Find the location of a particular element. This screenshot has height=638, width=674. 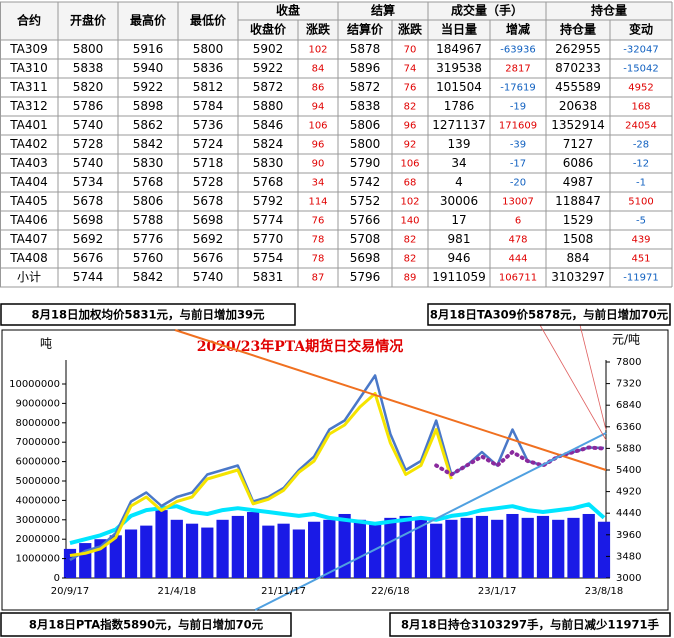

y-tick-label: 9000000 is located at coordinates (37, 403).